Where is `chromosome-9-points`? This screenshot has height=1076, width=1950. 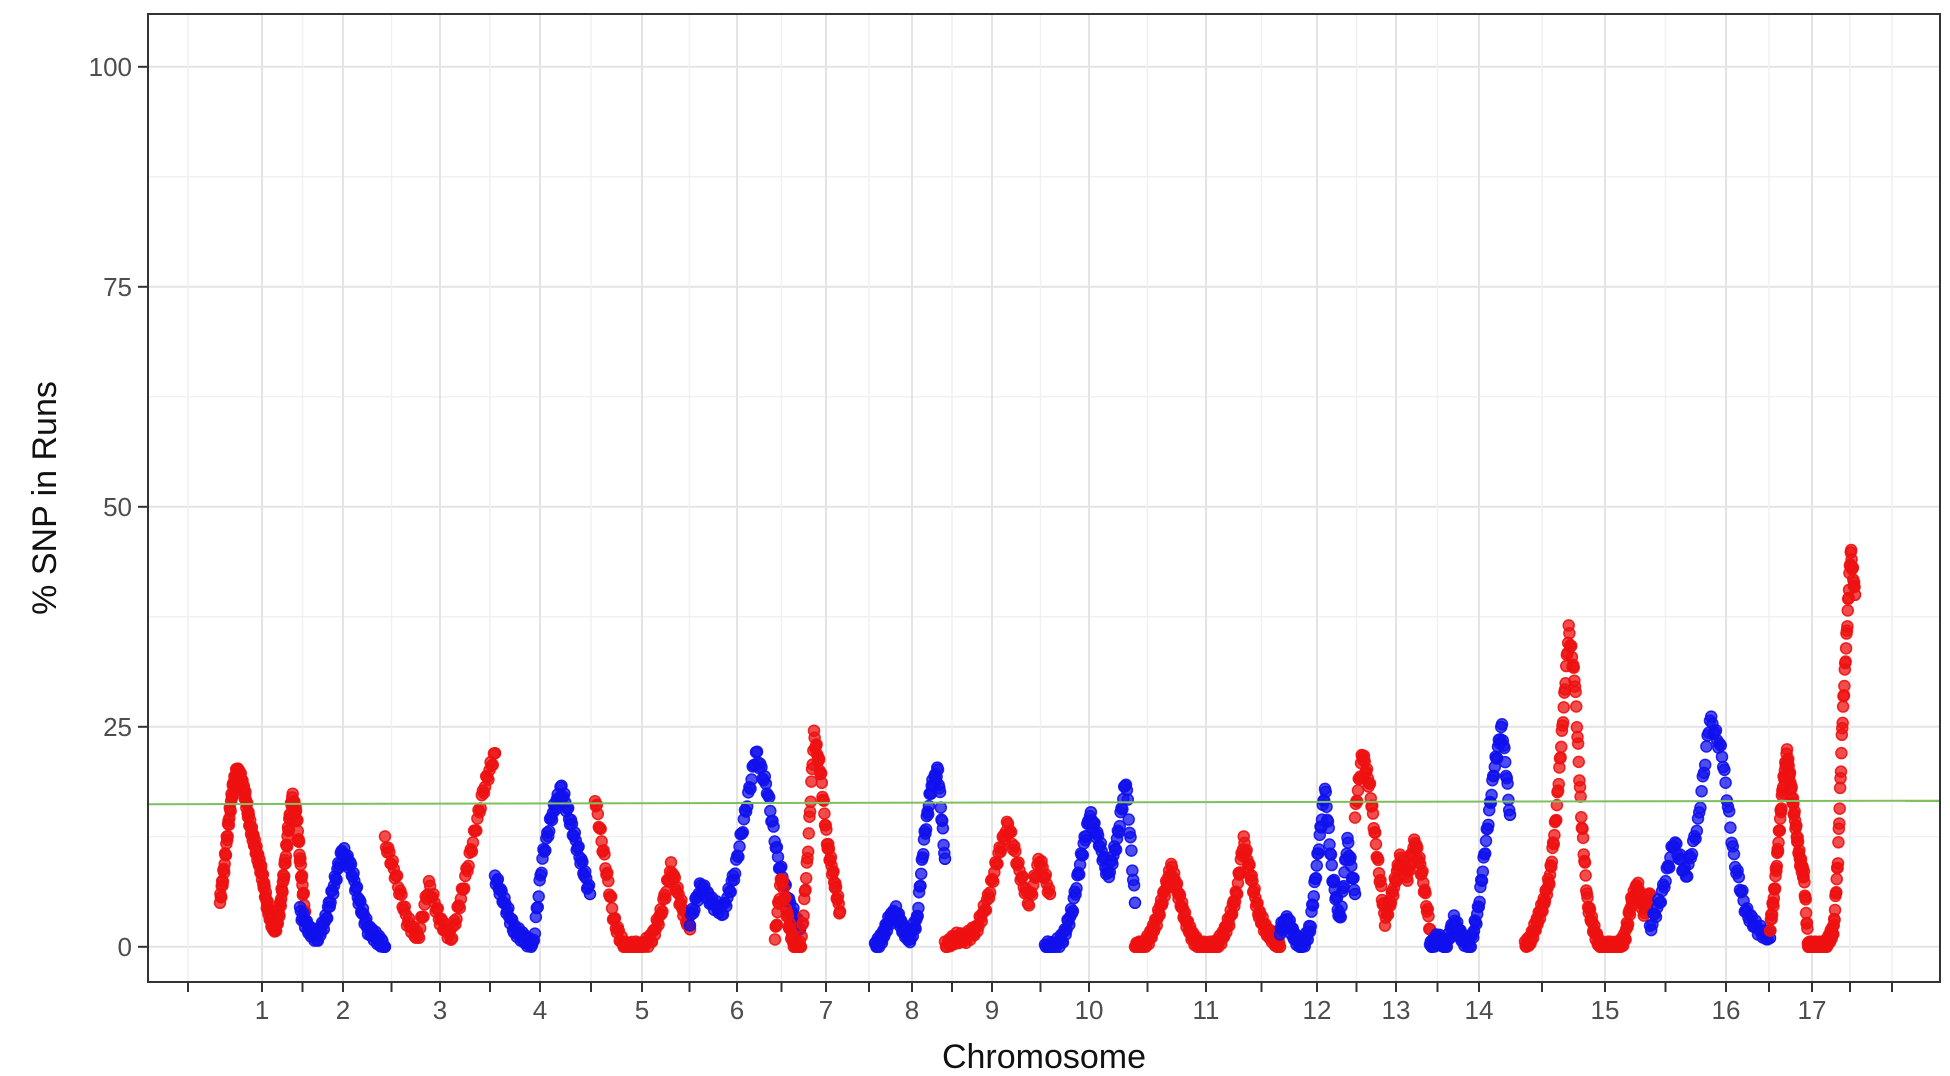
chromosome-9-points is located at coordinates (997, 884).